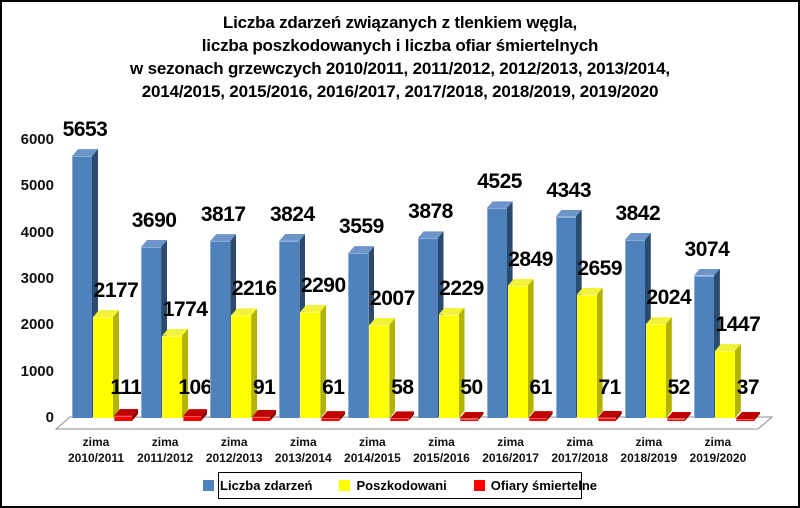 The width and height of the screenshot is (800, 508). Describe the element at coordinates (234, 450) in the screenshot. I see `x-axis-label: zima 2012/2013` at that location.